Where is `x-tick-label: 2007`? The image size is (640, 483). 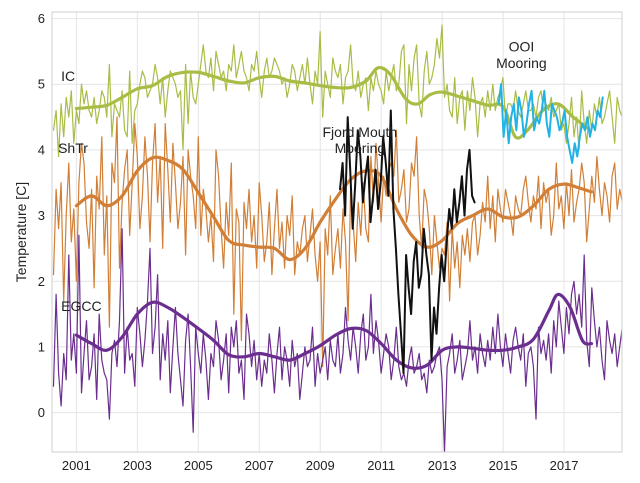
x-tick-label: 2007 is located at coordinates (259, 465).